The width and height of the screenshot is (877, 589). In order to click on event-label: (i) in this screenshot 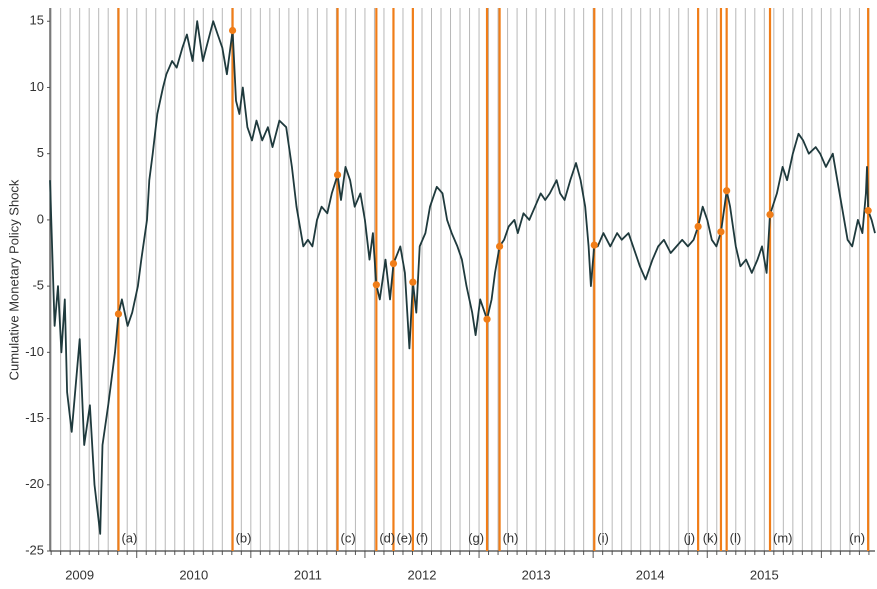, I will do `click(603, 537)`.